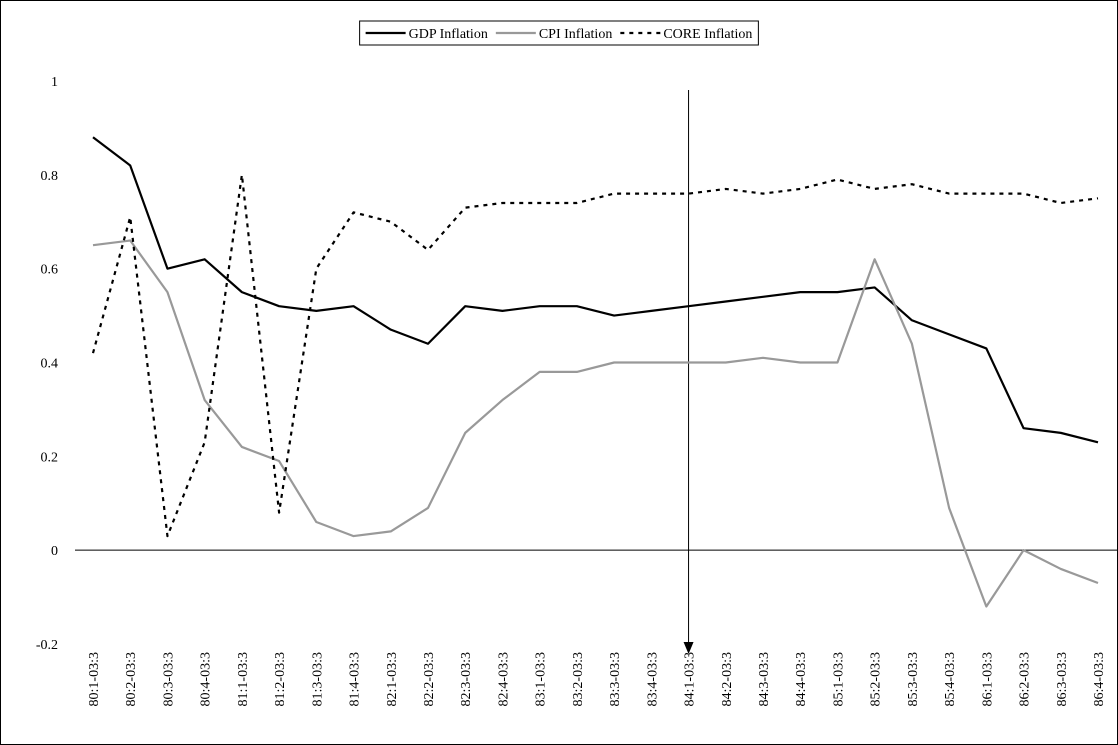 Image resolution: width=1118 pixels, height=745 pixels. What do you see at coordinates (503, 679) in the screenshot?
I see `x-tick-label: 82:4-03:3` at bounding box center [503, 679].